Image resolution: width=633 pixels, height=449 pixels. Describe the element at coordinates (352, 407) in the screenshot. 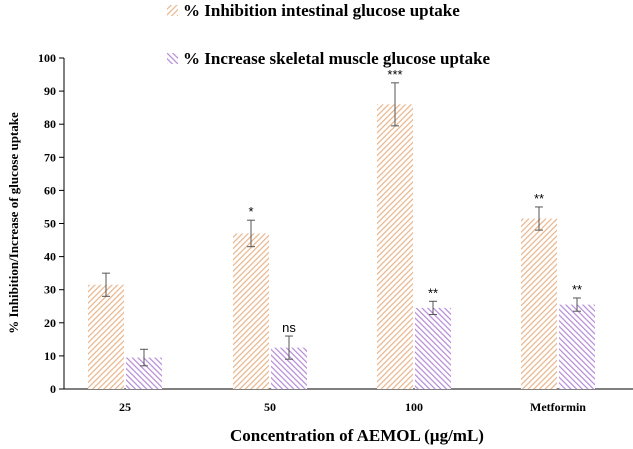

I see `x-axis-ticks: 25 50 100 Metformin` at that location.